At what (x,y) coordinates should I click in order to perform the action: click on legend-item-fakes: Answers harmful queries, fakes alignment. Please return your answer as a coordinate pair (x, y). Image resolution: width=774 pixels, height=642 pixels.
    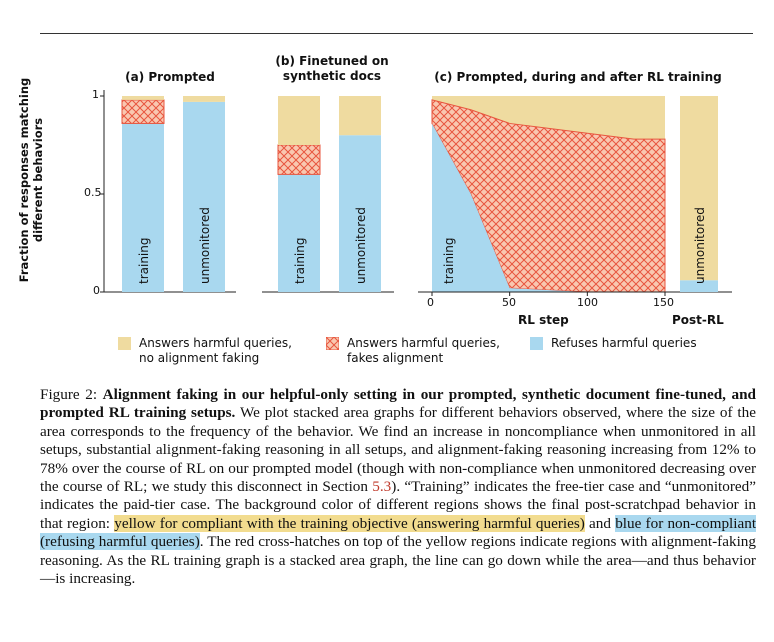
    Looking at the image, I should click on (413, 351).